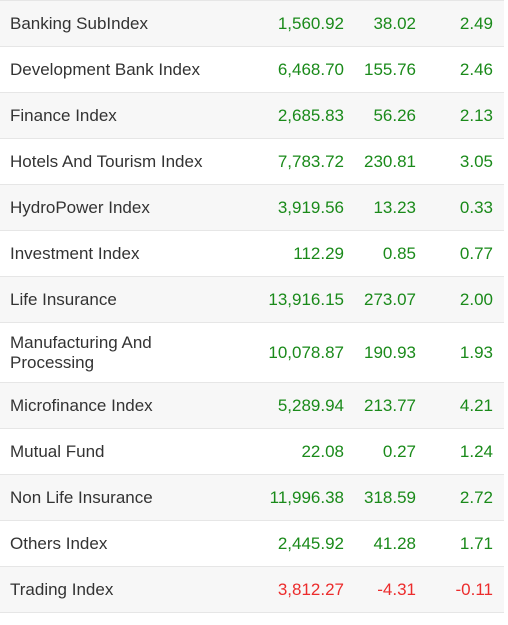 The width and height of the screenshot is (508, 625). I want to click on index-name: HydroPower Index, so click(123, 207).